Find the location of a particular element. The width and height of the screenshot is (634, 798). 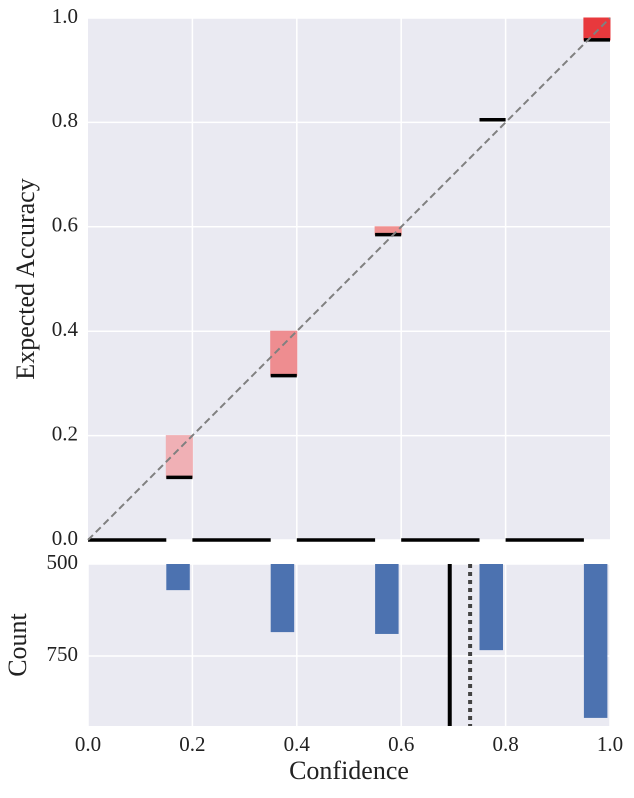

y-tick-label: 500 is located at coordinates (63, 562).